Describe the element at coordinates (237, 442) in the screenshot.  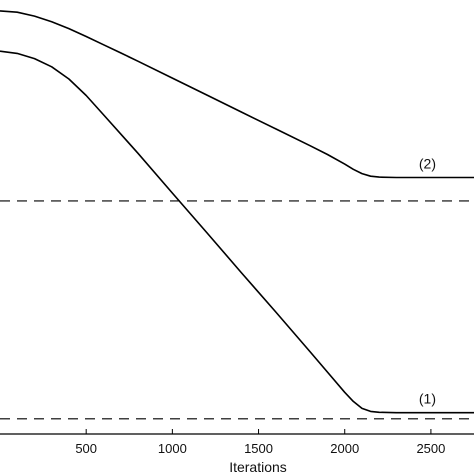
I see `x-axis: 500 1000 1500 2000 2500` at that location.